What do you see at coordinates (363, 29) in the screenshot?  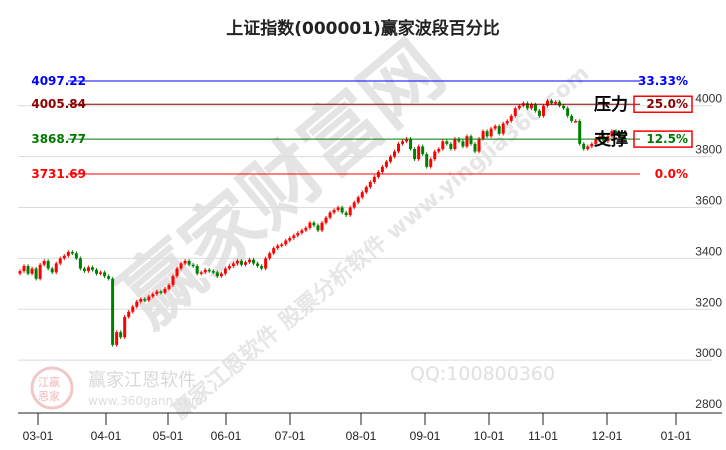 I see `chart-title: 上证指数(000001)赢家波段百分比` at bounding box center [363, 29].